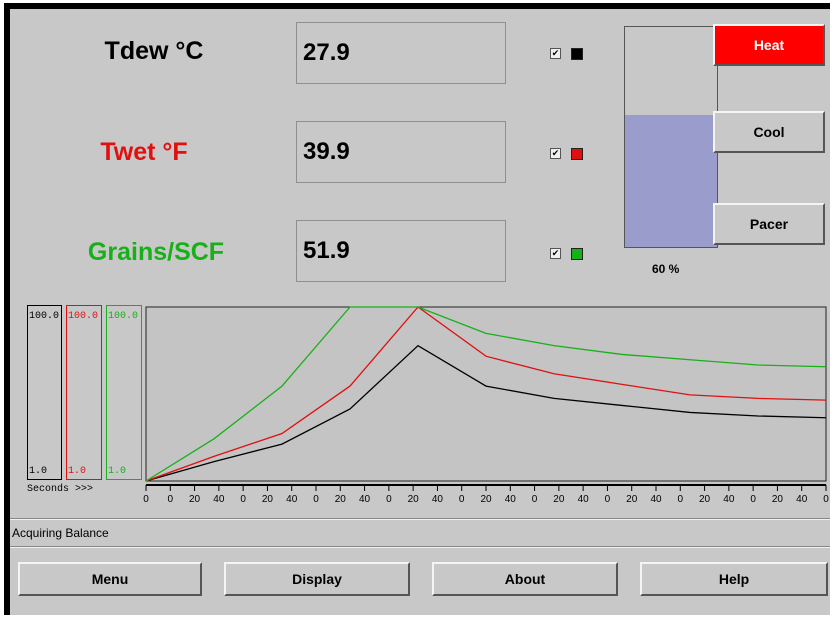  I want to click on scale-twet: 100.0 1.0, so click(84, 392).